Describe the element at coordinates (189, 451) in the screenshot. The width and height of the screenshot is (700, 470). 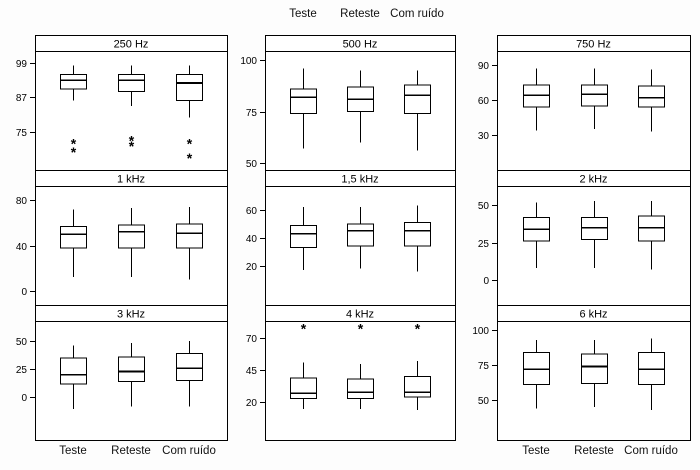
I see `bottom-left-label-com-ruido: Com ruído` at that location.